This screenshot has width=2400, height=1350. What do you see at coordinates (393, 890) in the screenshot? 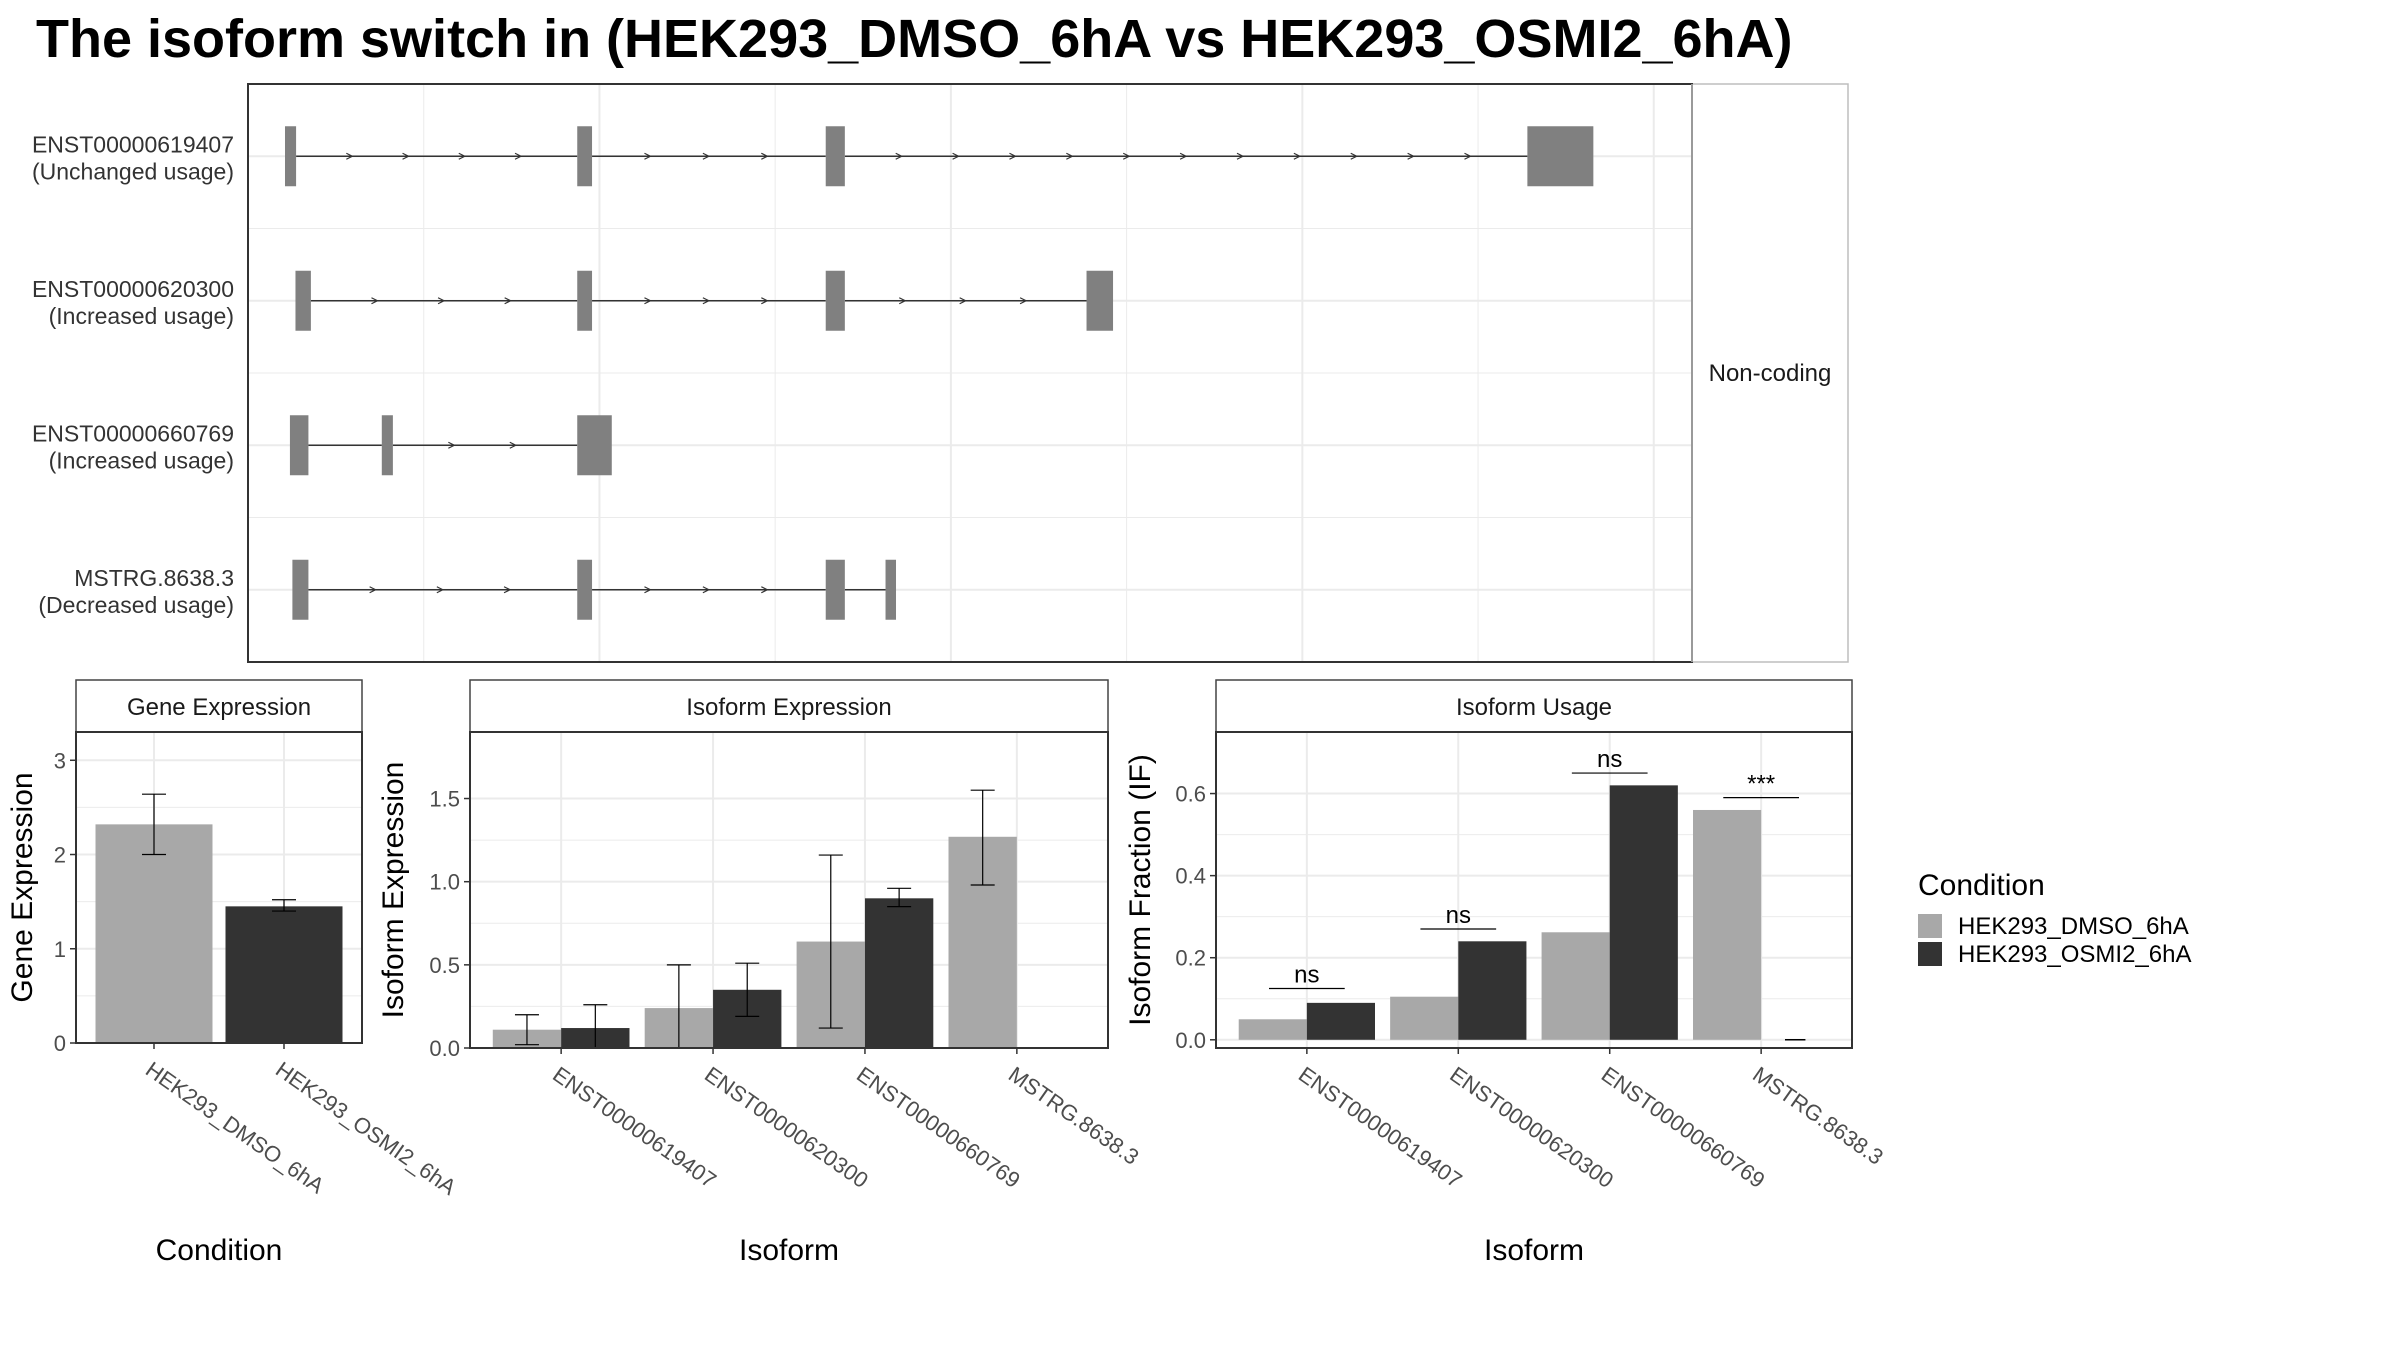
I see `y-axis-title: Isoform Expression` at bounding box center [393, 890].